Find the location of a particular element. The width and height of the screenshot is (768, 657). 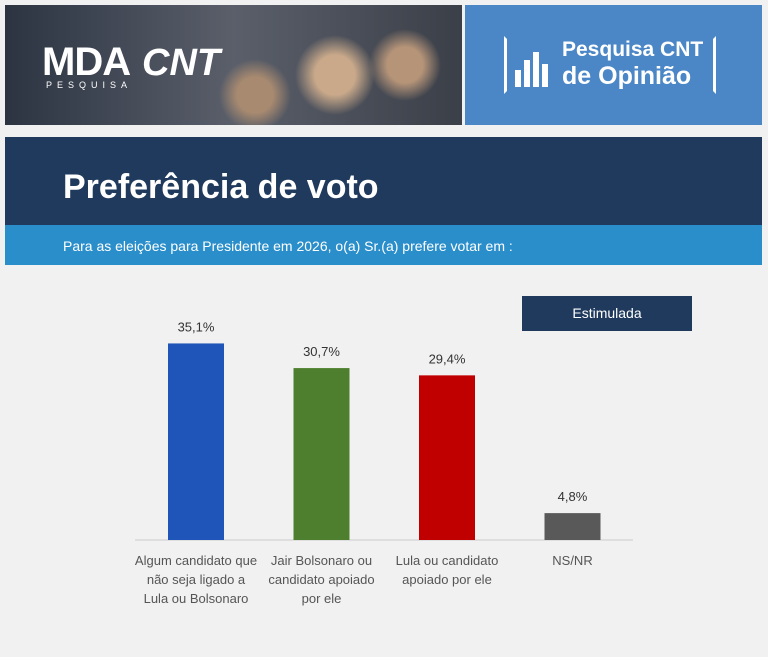

brand-subtitle: PESQUISA is located at coordinates (89, 85).